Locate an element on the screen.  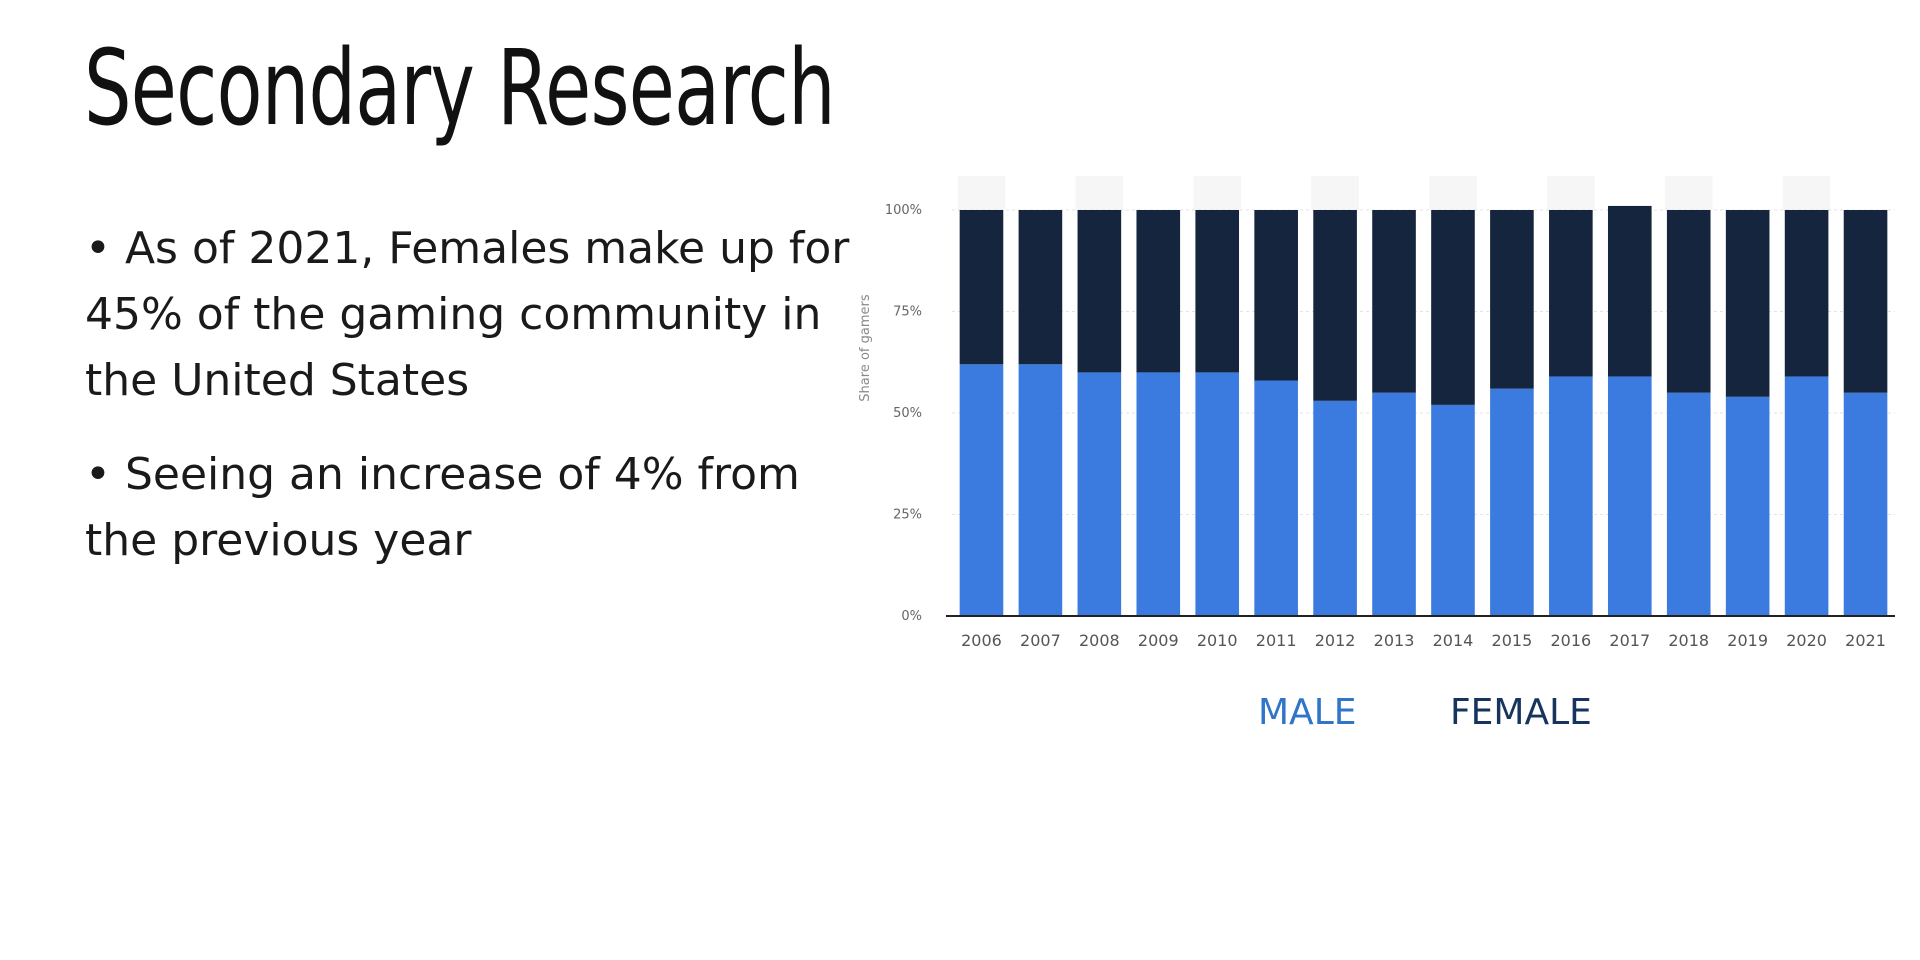
legend-male: MALE is located at coordinates (1307, 712).